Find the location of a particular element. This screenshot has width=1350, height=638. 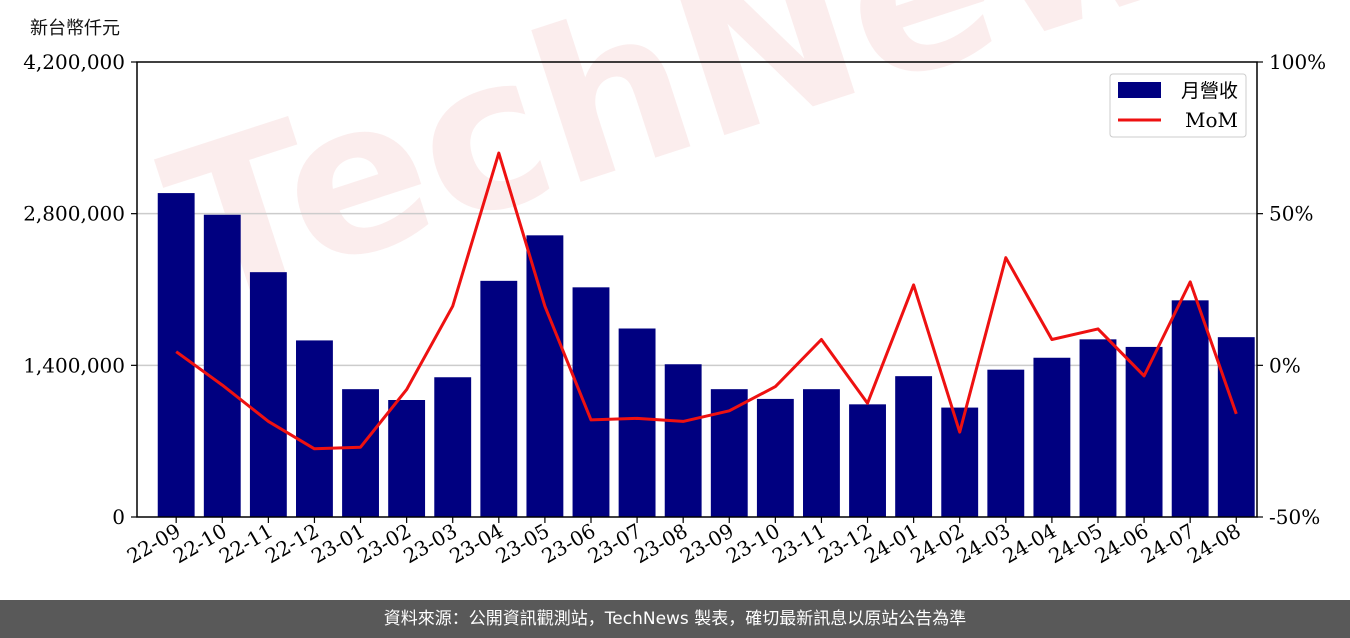

y-tick-label-left: 0 is located at coordinates (118, 517).